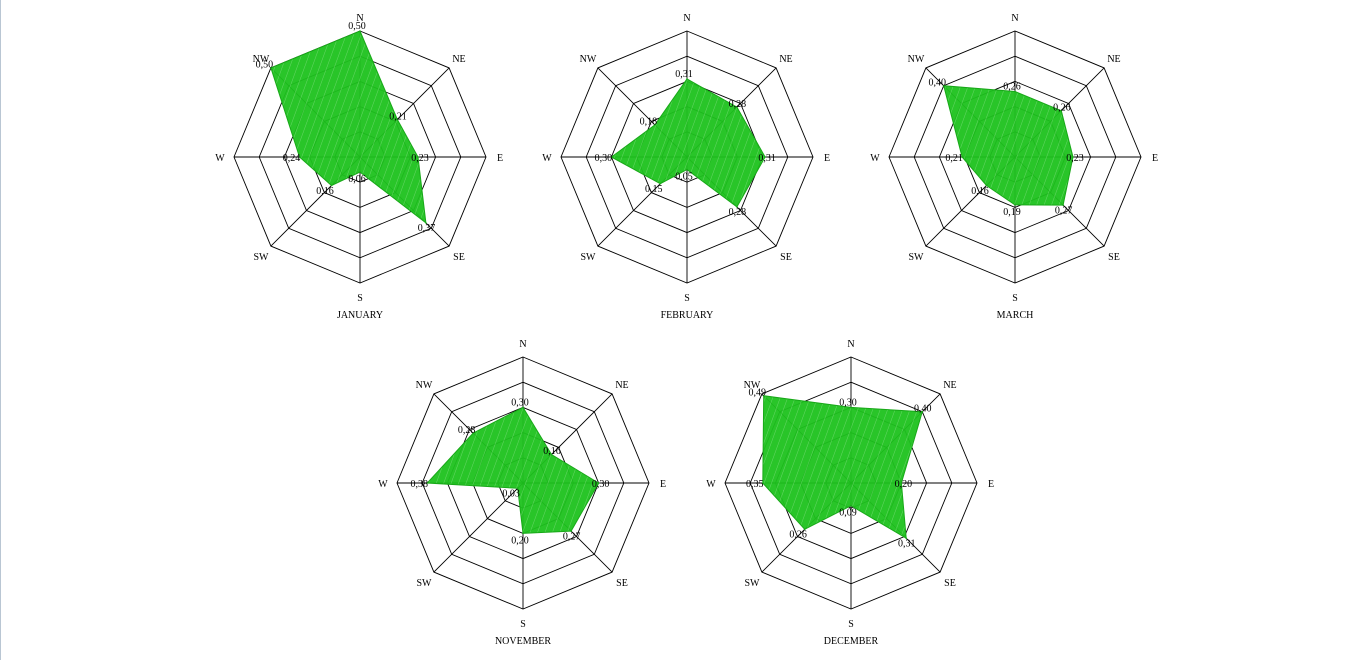 This screenshot has width=1362, height=665. Describe the element at coordinates (1012, 212) in the screenshot. I see `value-label-s: 0,19` at that location.